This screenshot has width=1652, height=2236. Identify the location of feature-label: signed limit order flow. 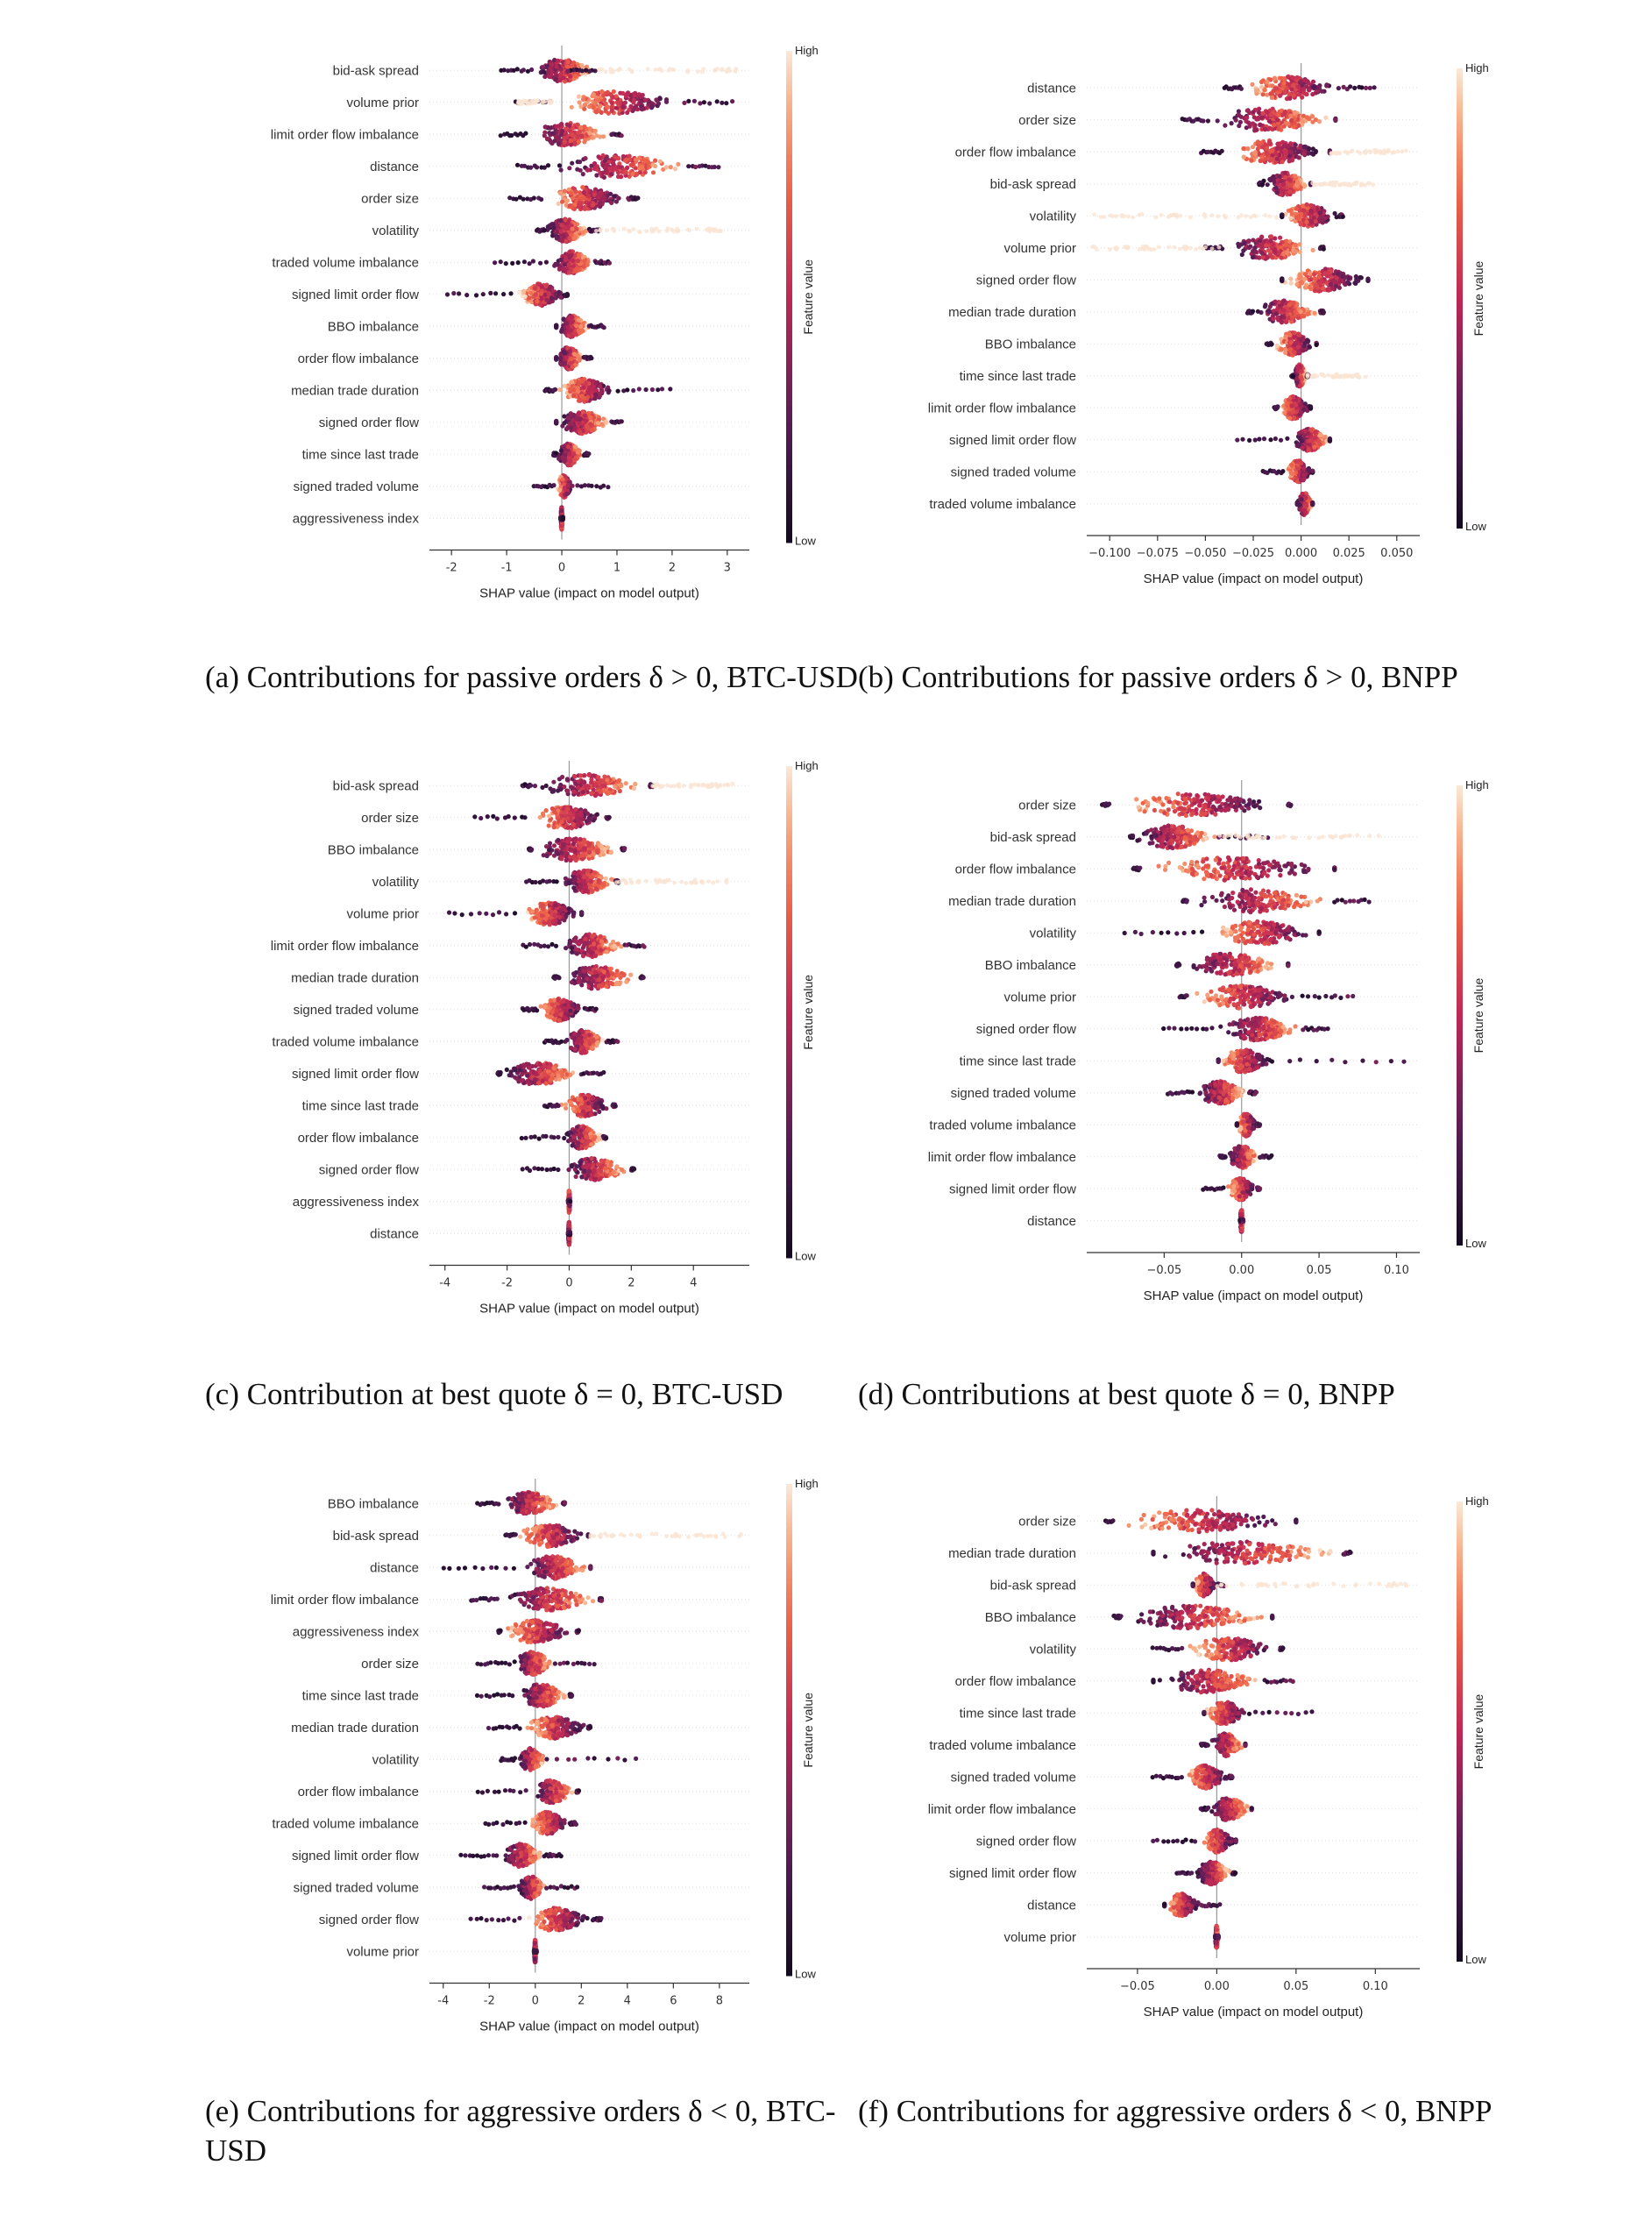
(355, 295).